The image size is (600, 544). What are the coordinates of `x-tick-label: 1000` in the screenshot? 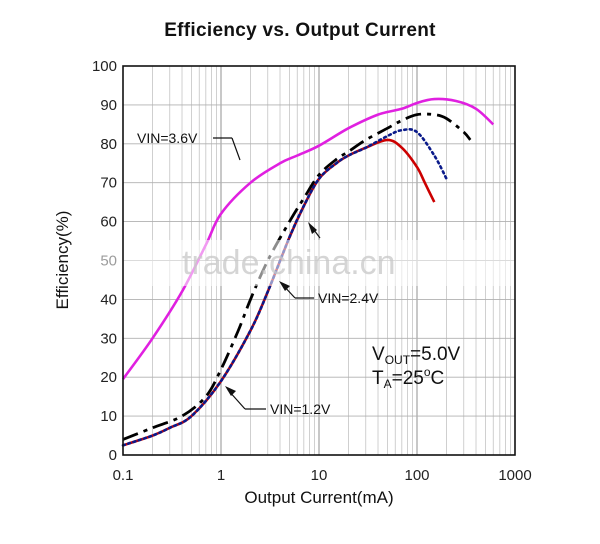 It's located at (514, 475).